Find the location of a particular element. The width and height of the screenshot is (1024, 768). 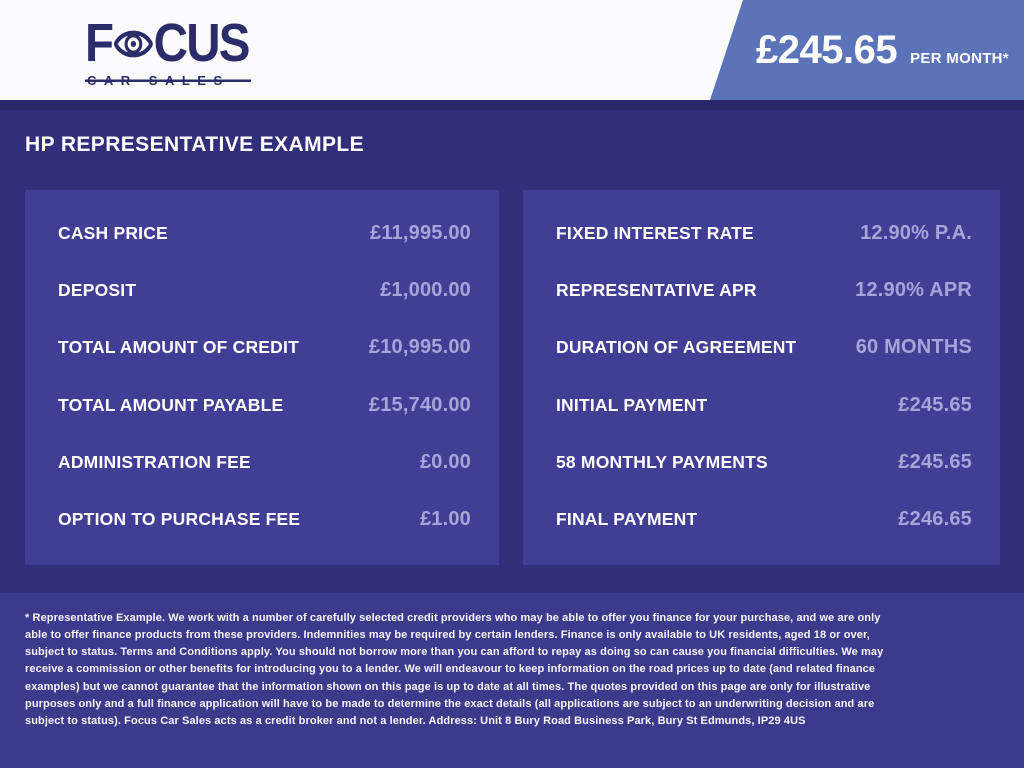

row-label: DURATION OF AGREEMENT is located at coordinates (676, 347).